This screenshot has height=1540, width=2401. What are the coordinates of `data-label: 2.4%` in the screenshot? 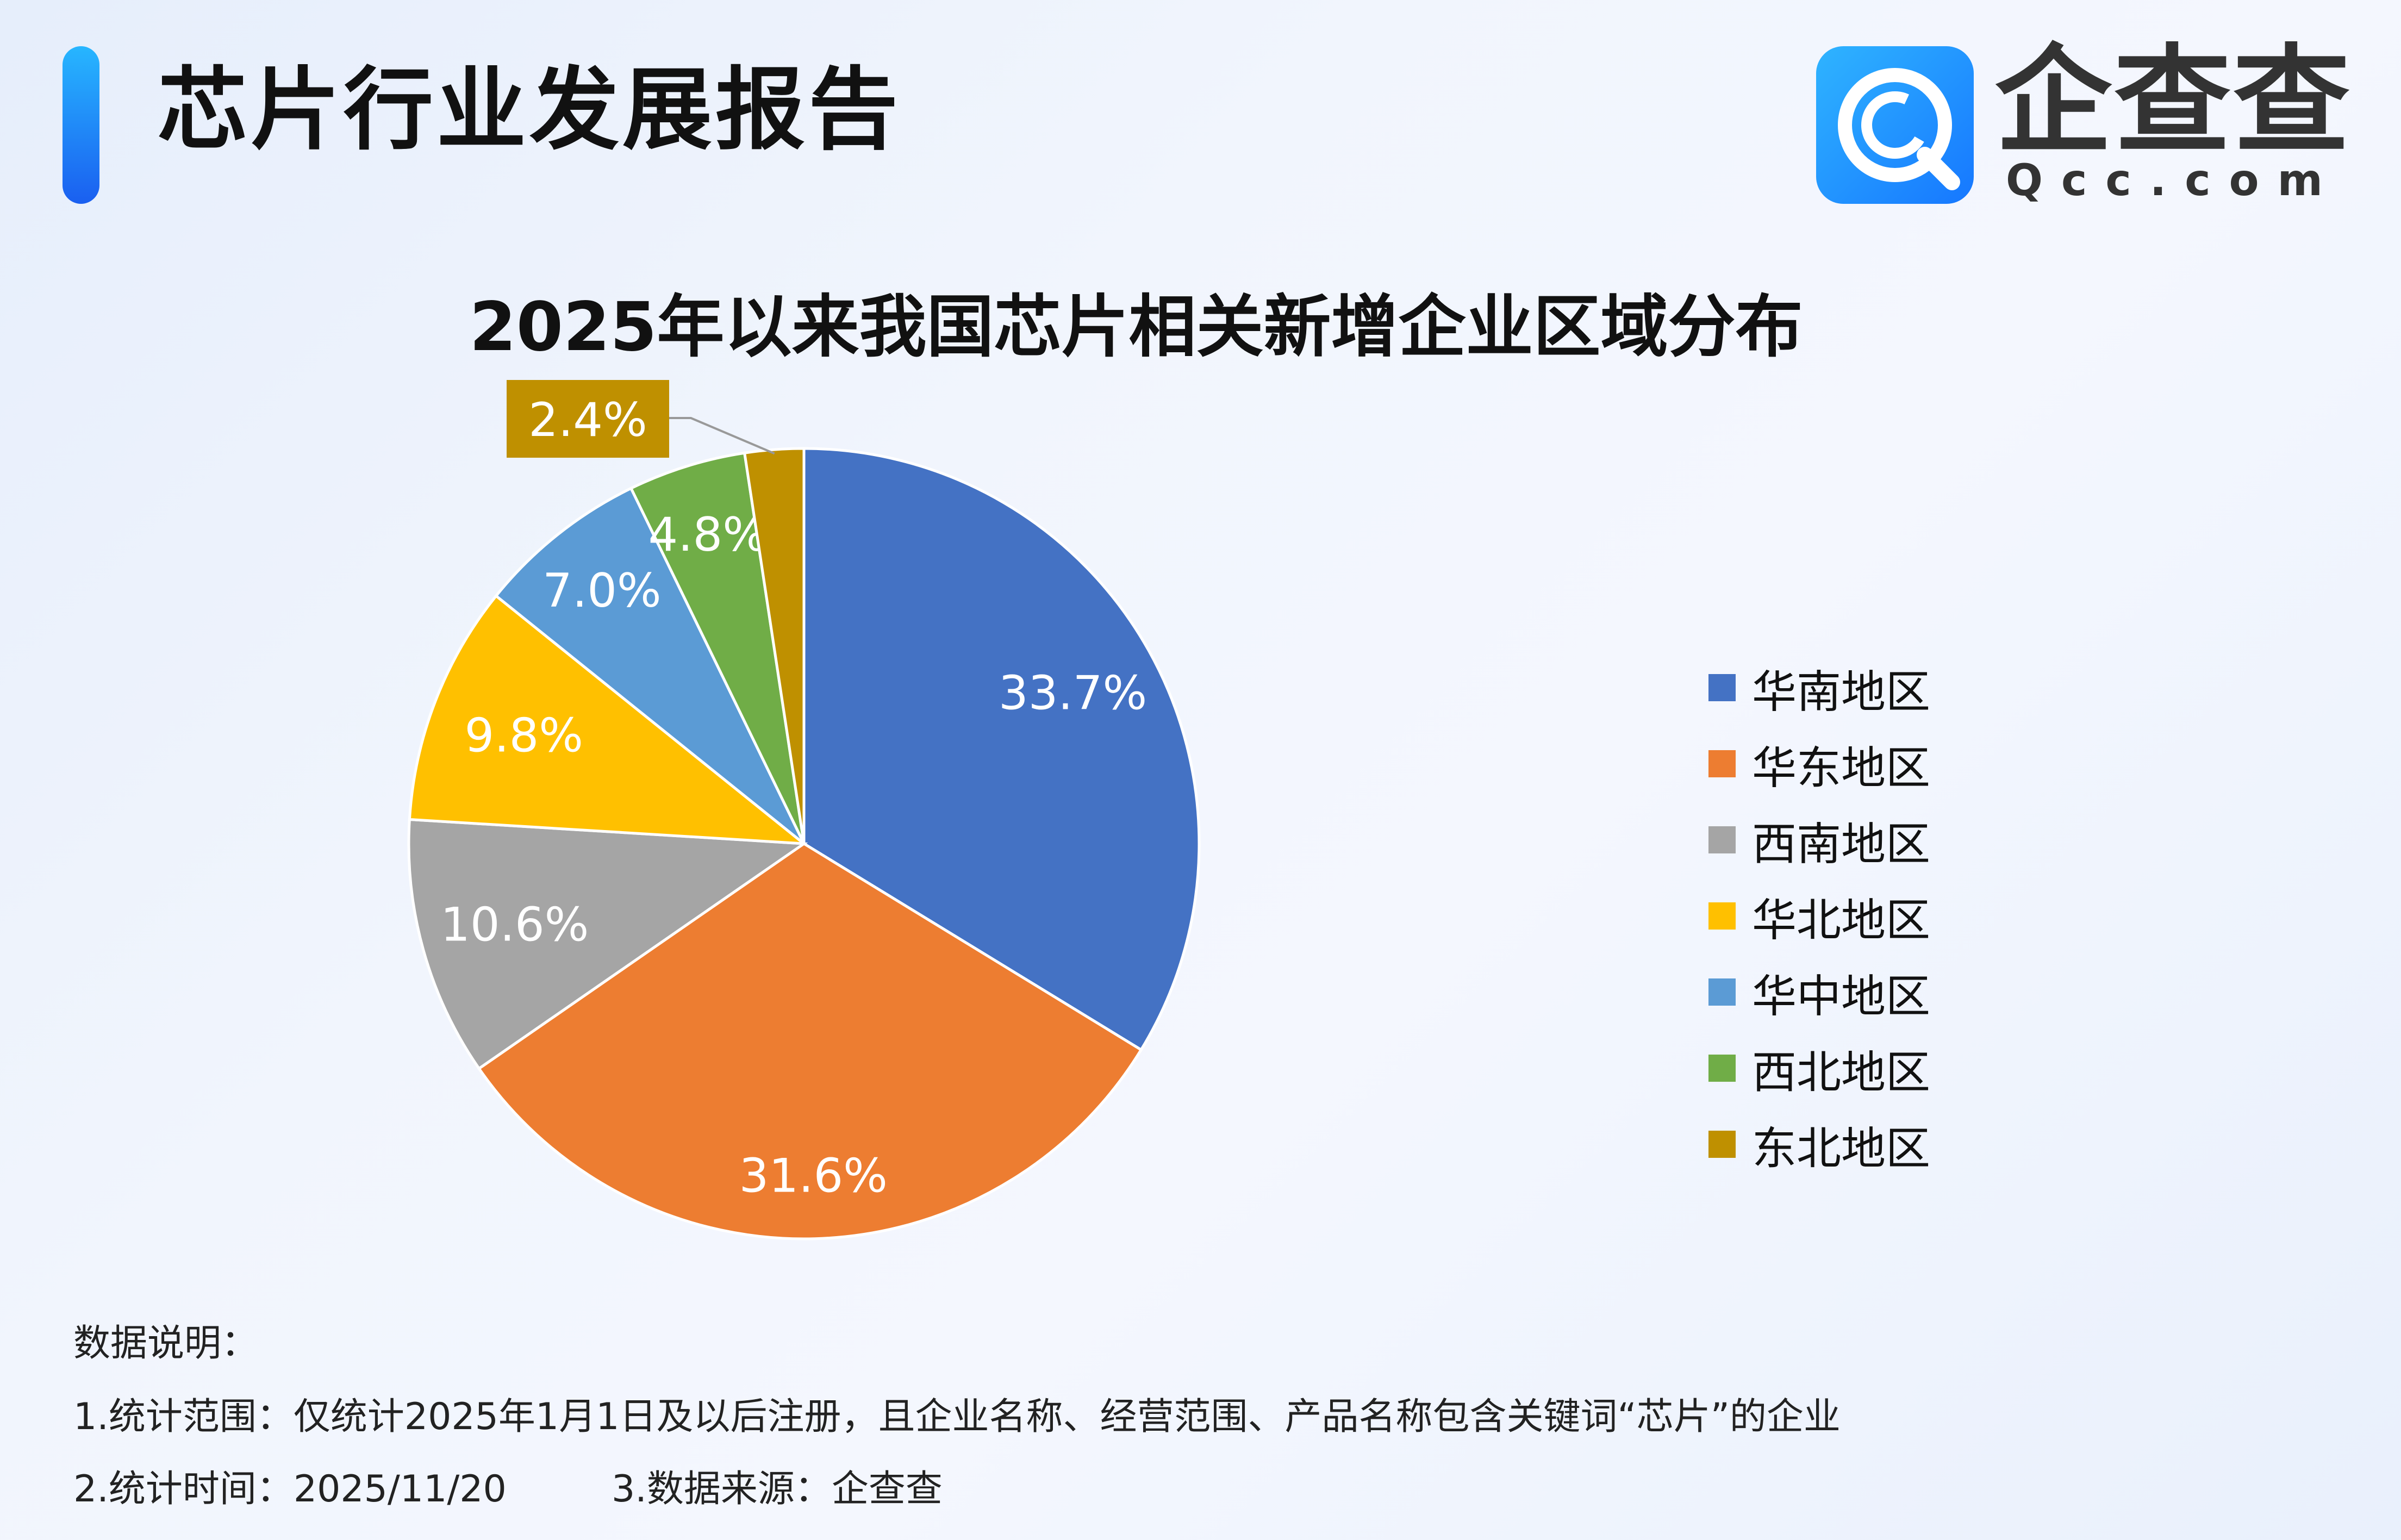 It's located at (587, 420).